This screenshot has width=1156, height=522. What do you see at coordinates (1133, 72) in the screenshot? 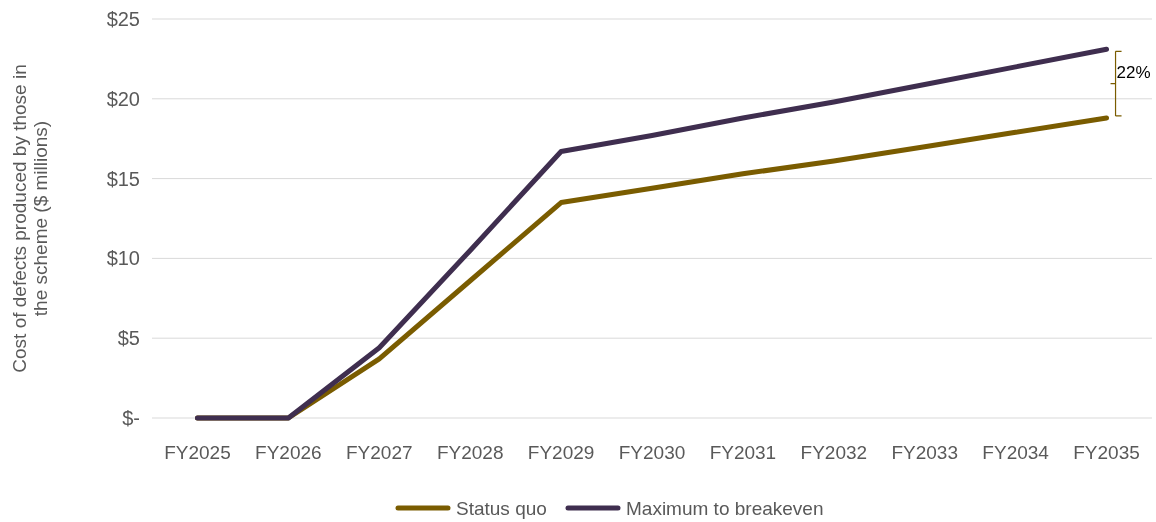
I see `annotation: 22%` at bounding box center [1133, 72].